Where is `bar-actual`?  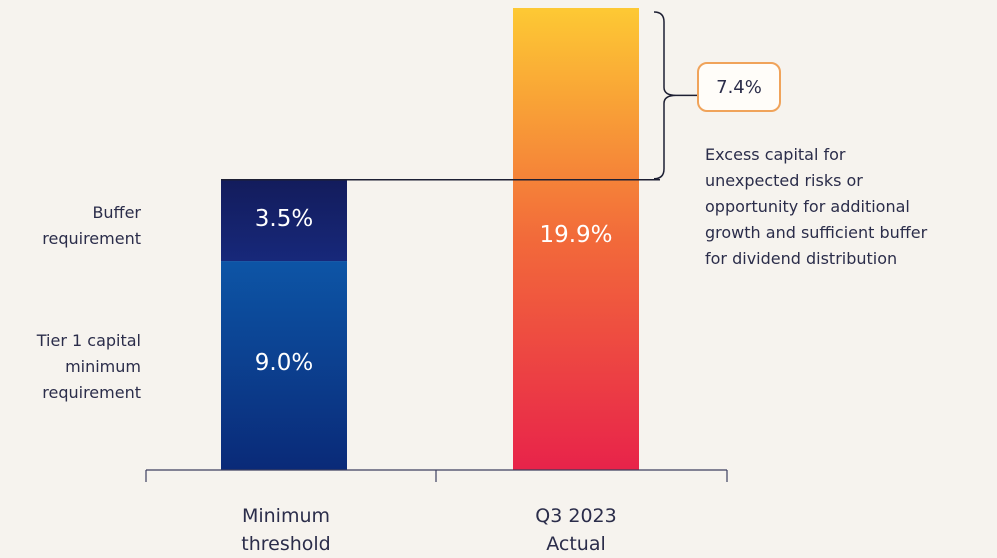 bar-actual is located at coordinates (576, 239).